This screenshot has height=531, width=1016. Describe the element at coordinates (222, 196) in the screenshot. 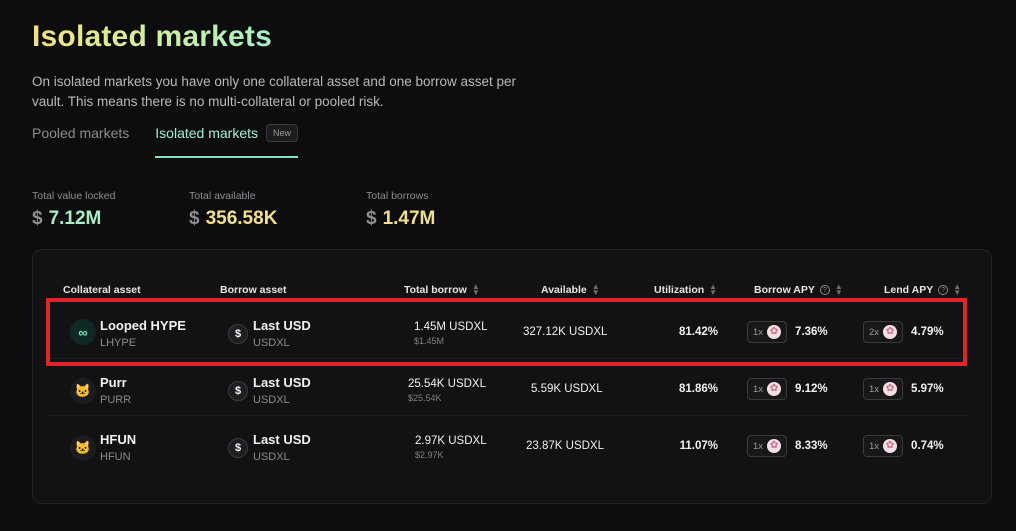

I see `stat-label: Total available` at that location.